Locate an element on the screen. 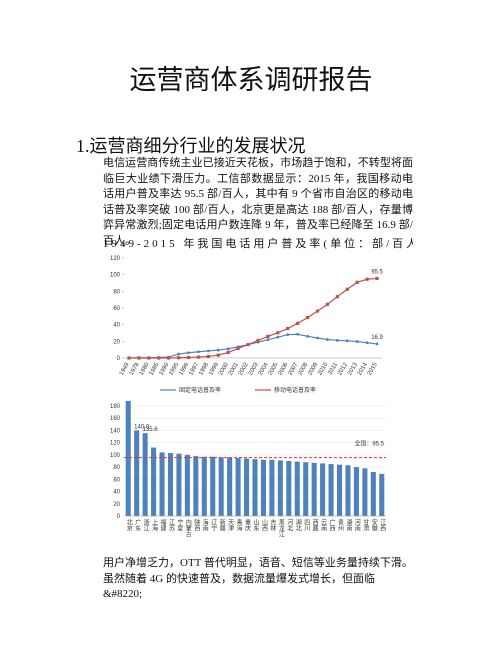  x-tick-label: 安徽 is located at coordinates (373, 525).